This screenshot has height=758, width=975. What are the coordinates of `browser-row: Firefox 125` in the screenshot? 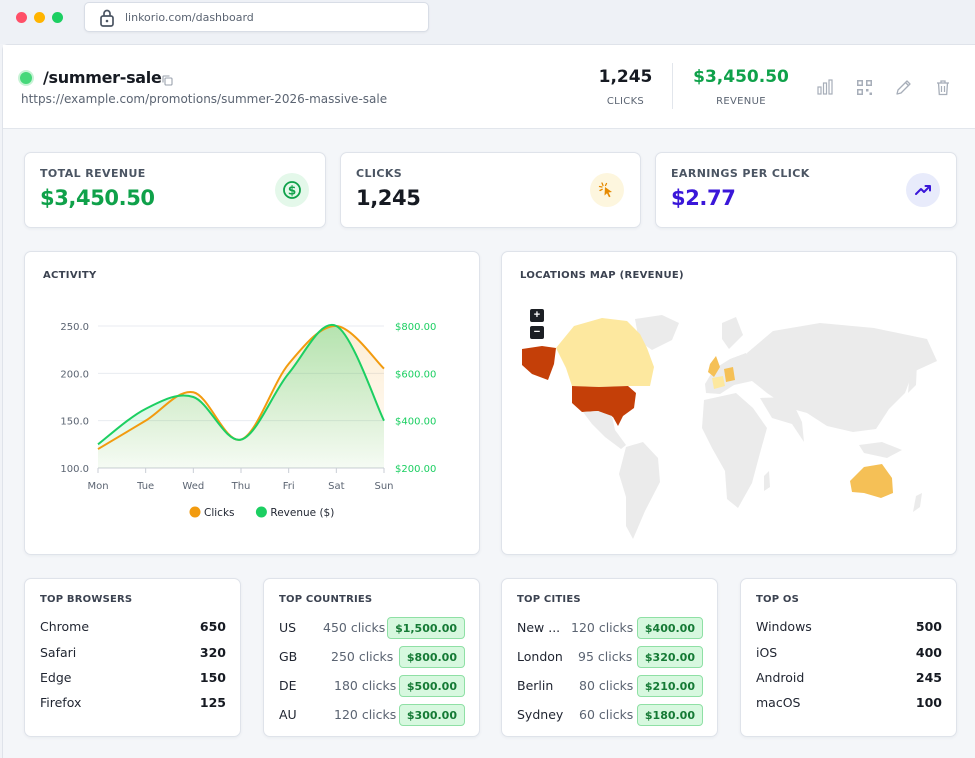 It's located at (133, 703).